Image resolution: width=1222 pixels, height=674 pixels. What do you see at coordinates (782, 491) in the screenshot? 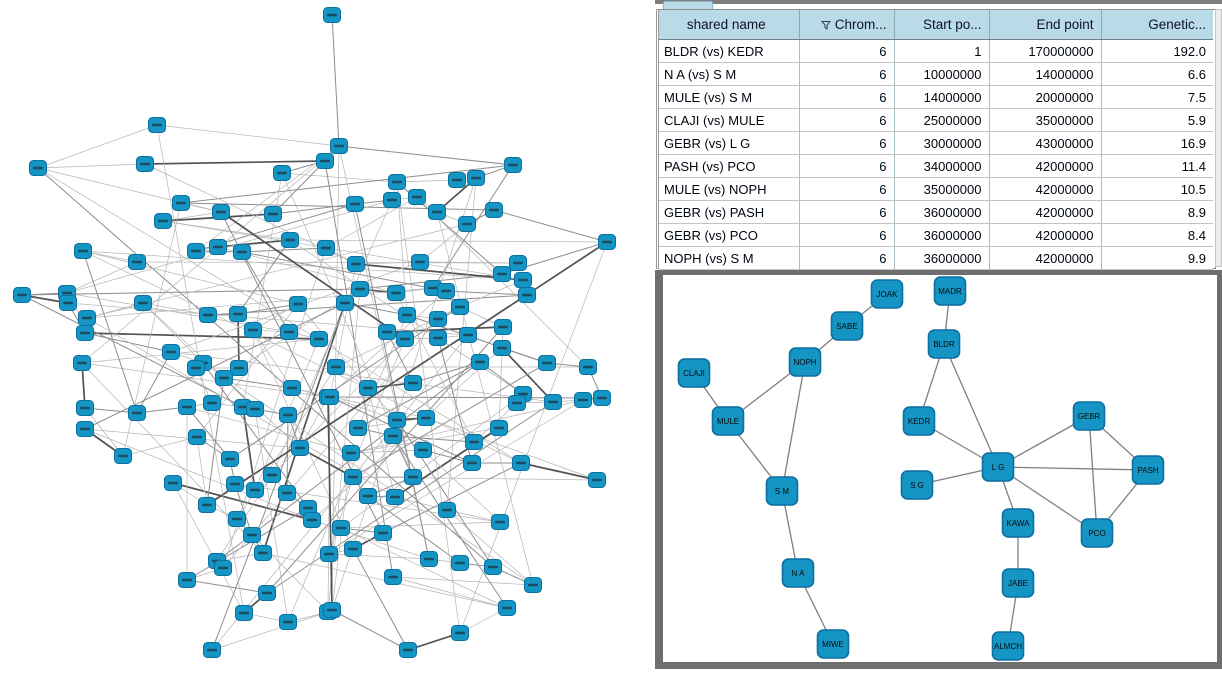
I see `network-node: S M` at bounding box center [782, 491].